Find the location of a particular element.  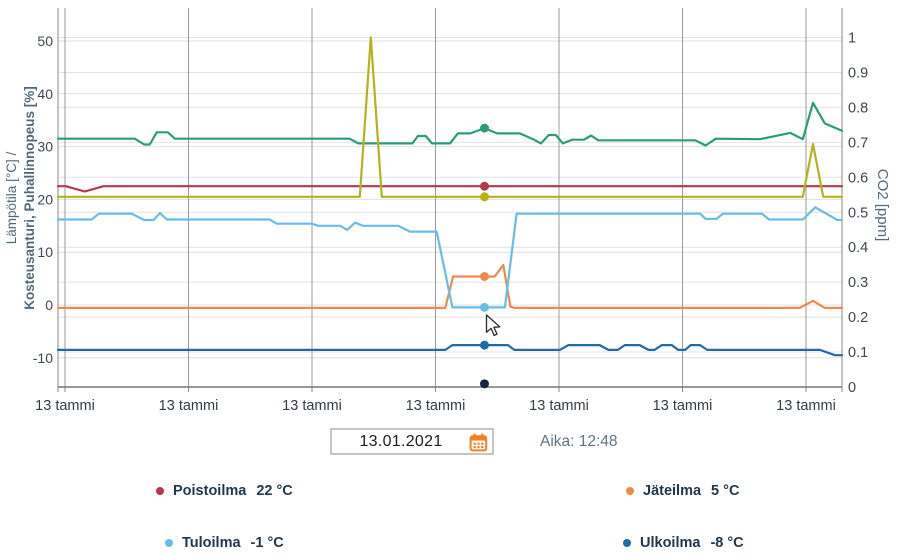

left-axis-title-line2: Kosteusanturi, Puhallinnopeus [%] is located at coordinates (29, 198).